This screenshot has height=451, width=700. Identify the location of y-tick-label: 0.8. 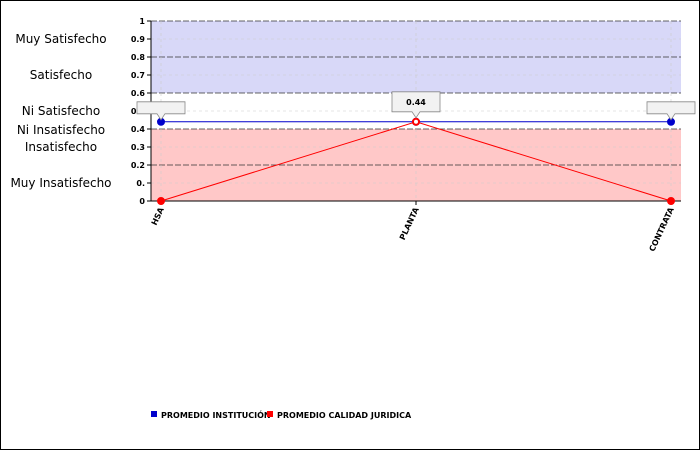
(138, 57).